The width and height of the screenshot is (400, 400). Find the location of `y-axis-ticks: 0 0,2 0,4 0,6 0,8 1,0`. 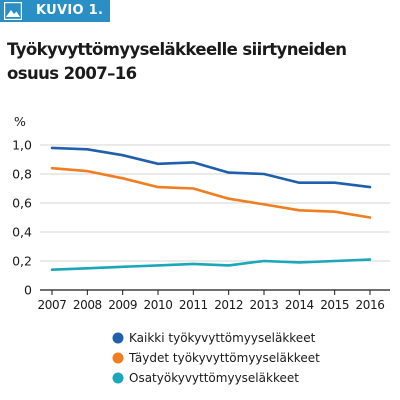

y-axis-ticks: 0 0,2 0,4 0,6 0,8 1,0 is located at coordinates (22, 218).